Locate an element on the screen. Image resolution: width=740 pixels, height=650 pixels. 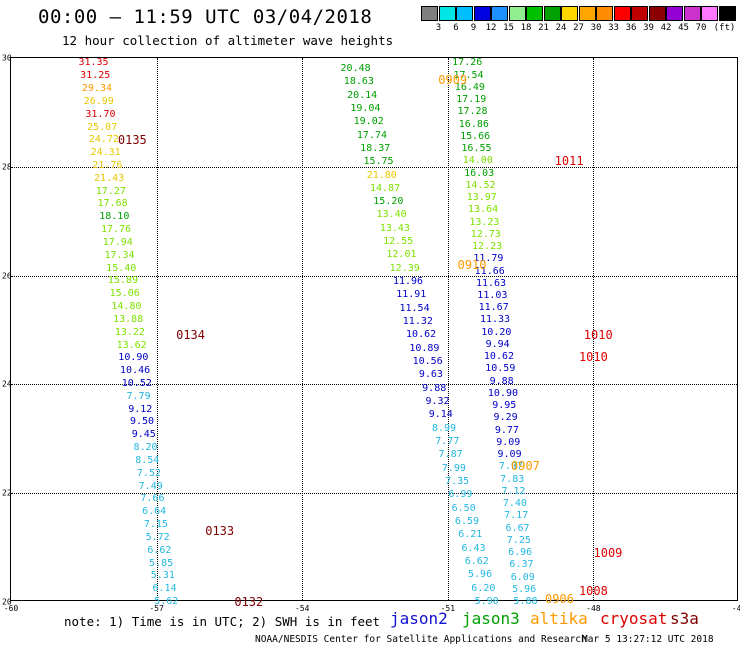
wave-height-value: 6.62 is located at coordinates (476, 562).